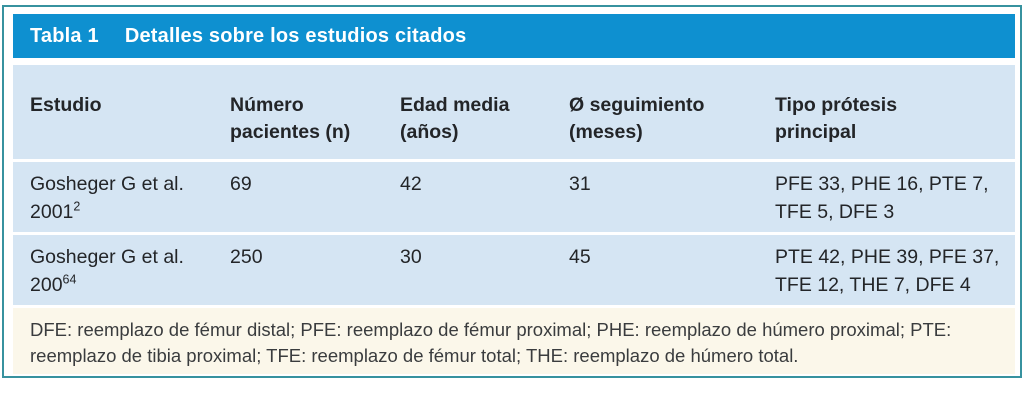 This screenshot has height=411, width=1024. I want to click on column-header-numero-pacientes: Número pacientes (n), so click(315, 125).